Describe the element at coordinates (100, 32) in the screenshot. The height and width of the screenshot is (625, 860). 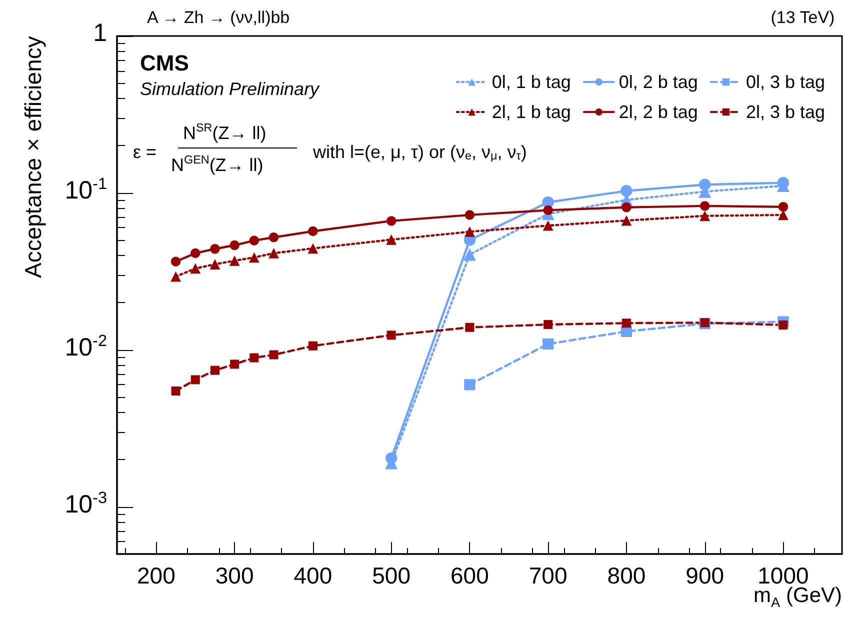
I see `y-tick-label: 1` at that location.